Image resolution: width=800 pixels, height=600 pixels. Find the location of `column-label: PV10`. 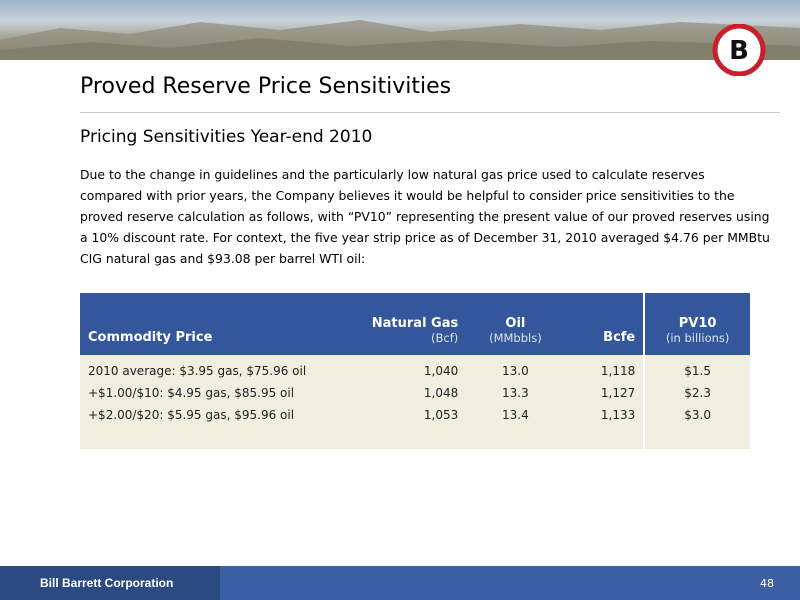

column-label: PV10 is located at coordinates (697, 323).